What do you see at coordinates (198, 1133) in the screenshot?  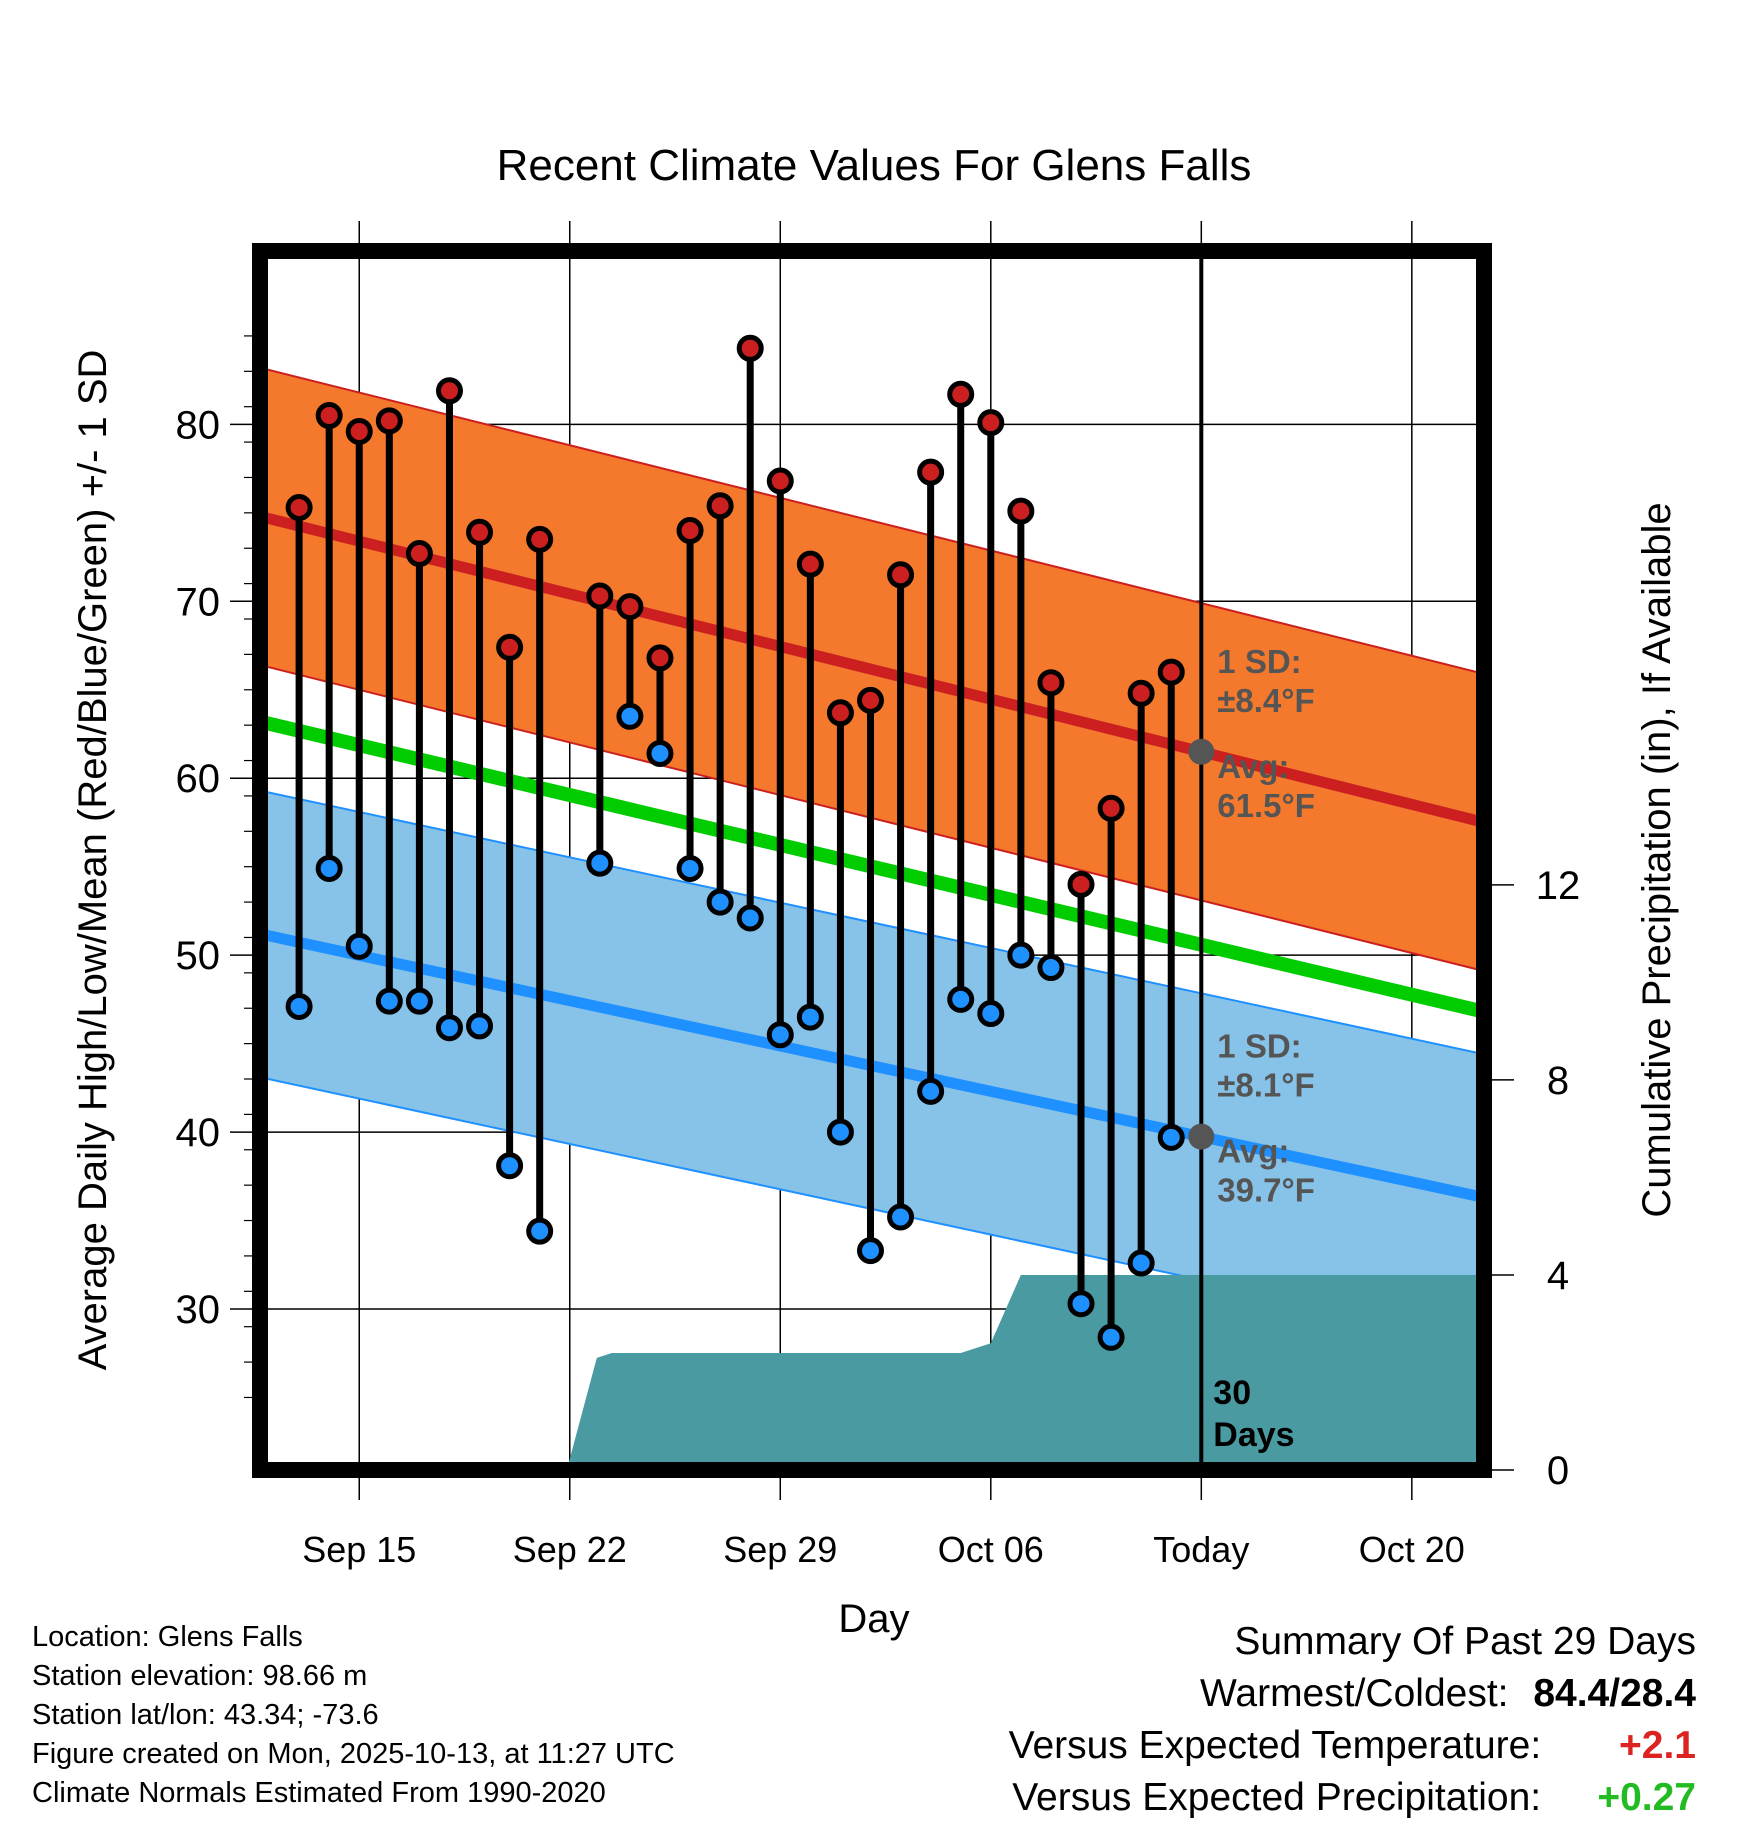 I see `y-tick-label: 40` at bounding box center [198, 1133].